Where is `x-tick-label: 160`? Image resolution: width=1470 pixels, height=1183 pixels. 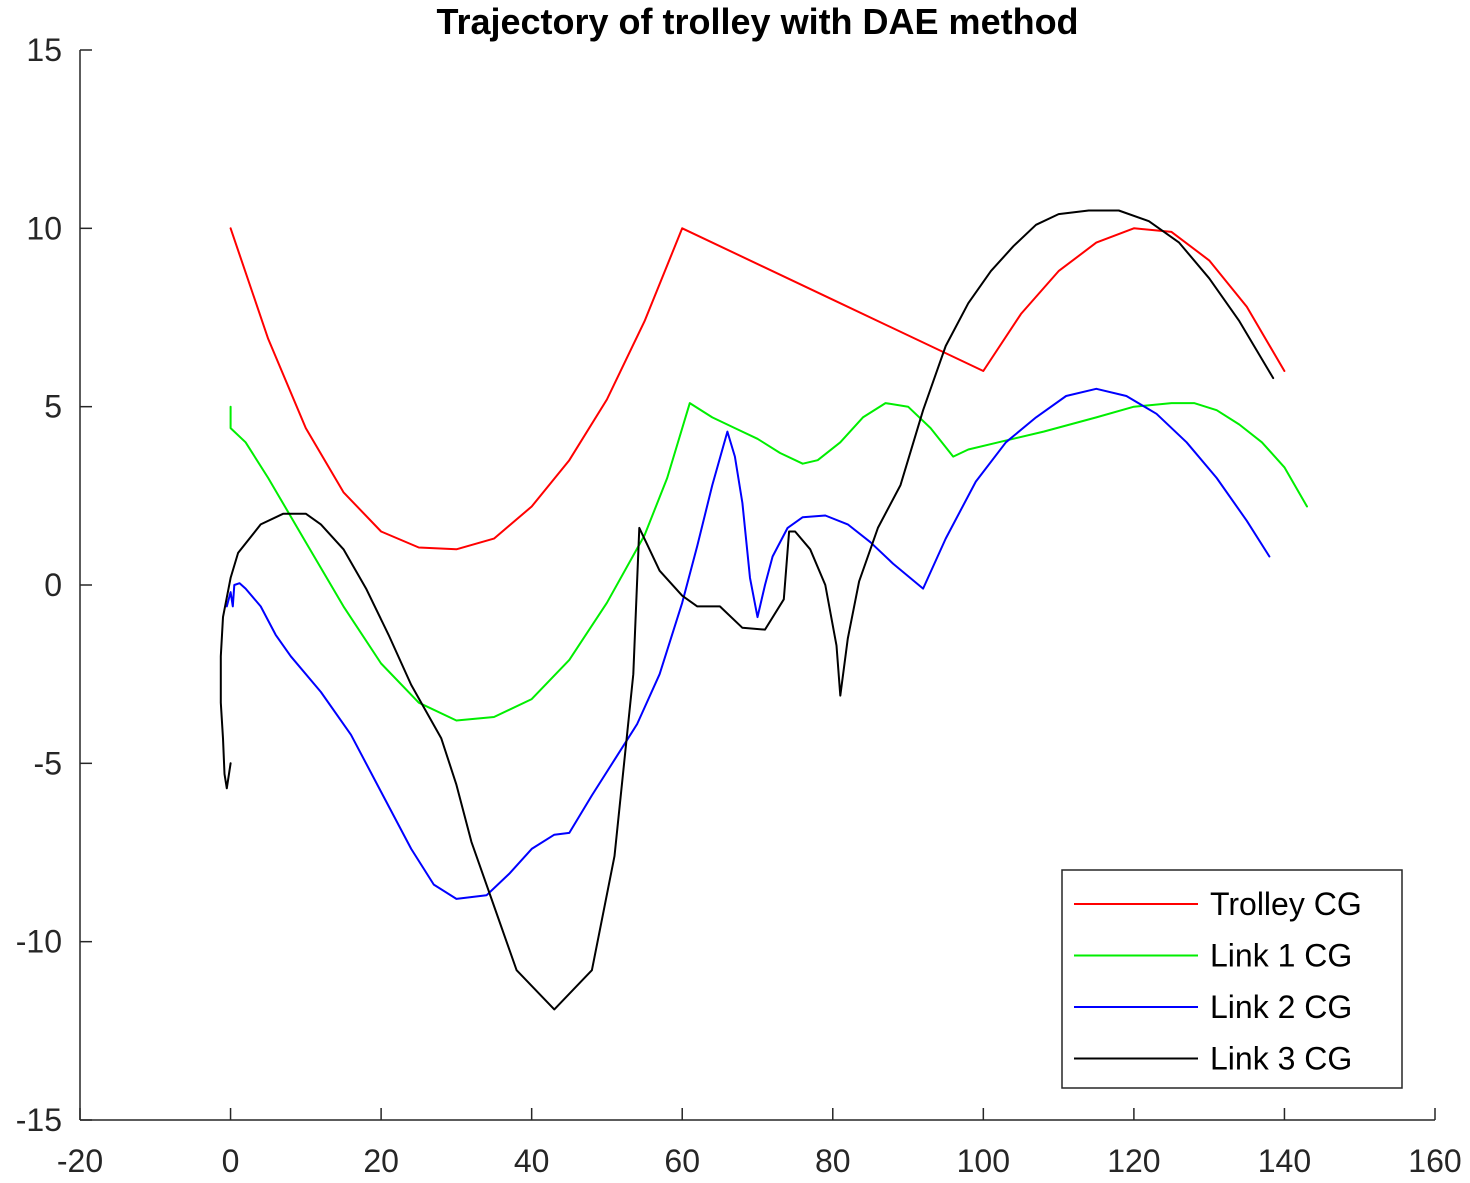 x-tick-label: 160 is located at coordinates (1434, 1161).